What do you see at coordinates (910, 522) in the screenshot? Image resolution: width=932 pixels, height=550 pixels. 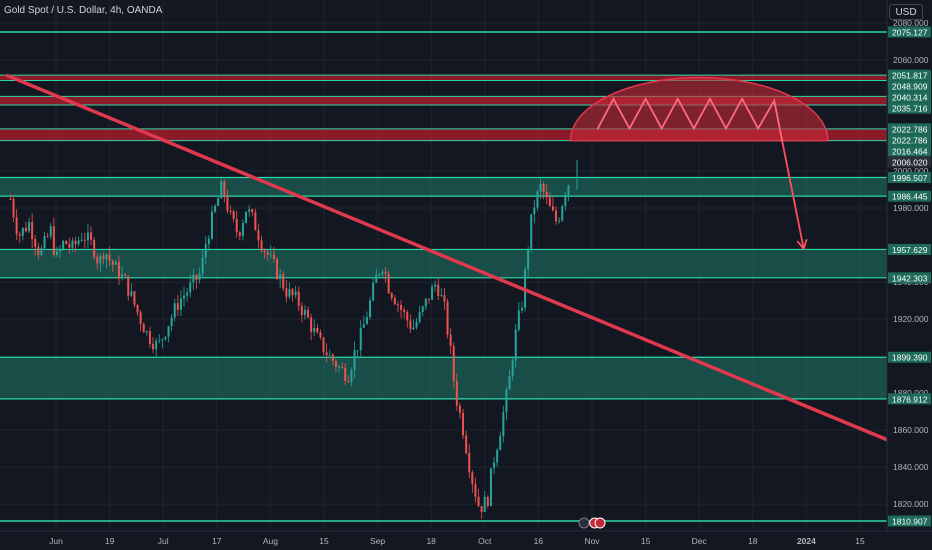 I see `price-flag-label: 1810.907` at bounding box center [910, 522].